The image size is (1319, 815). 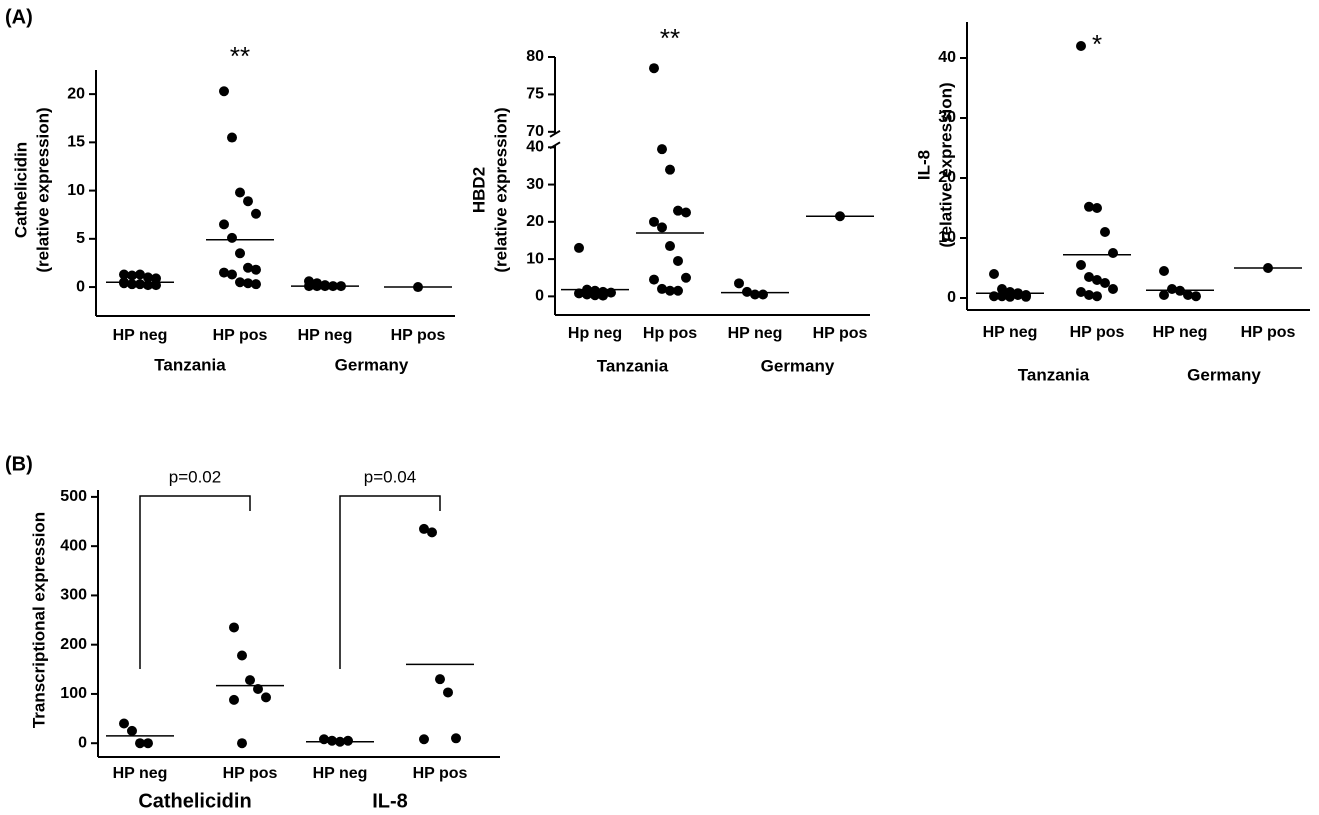 I want to click on y-tick-label: 100, so click(x=73, y=693).